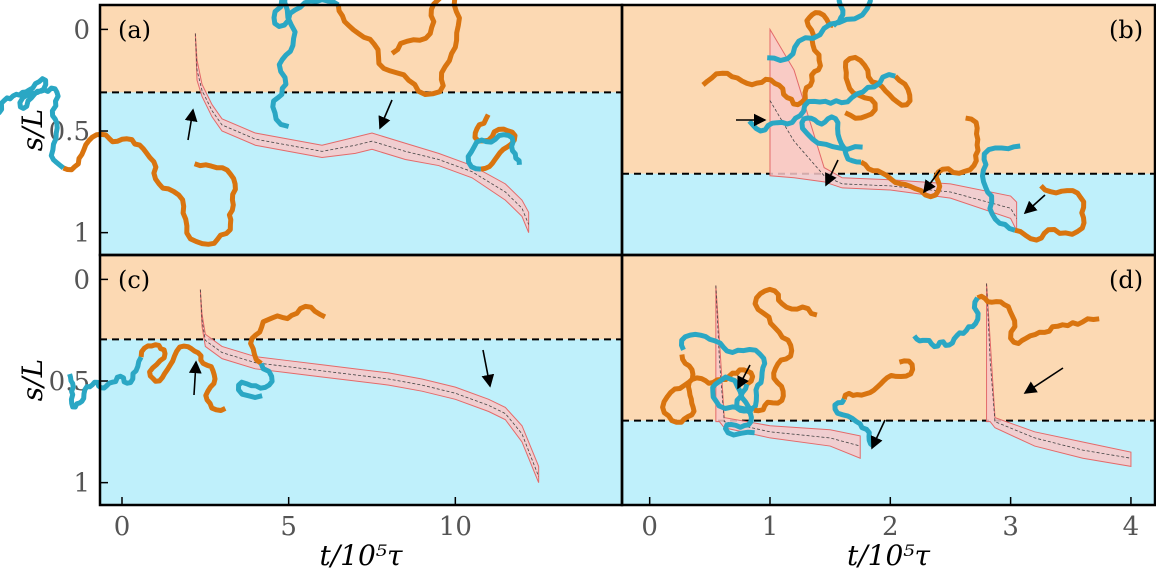 This screenshot has width=1156, height=579. Describe the element at coordinates (770, 527) in the screenshot. I see `x-tick-label: 1` at that location.